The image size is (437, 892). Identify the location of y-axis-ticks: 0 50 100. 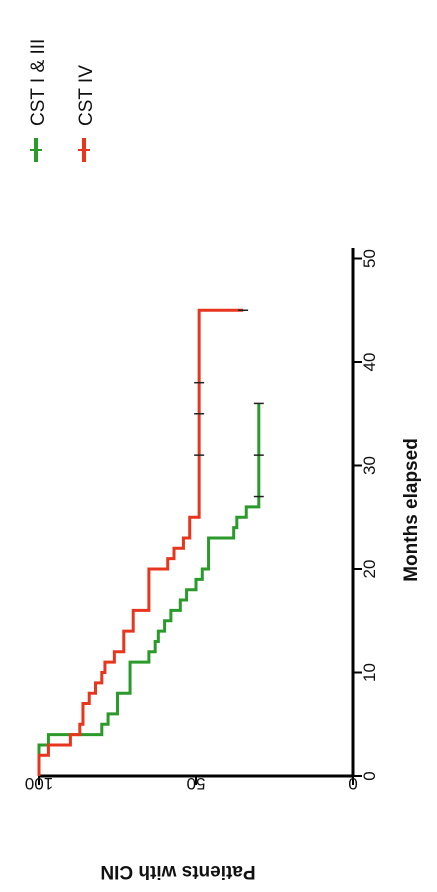
(191, 783).